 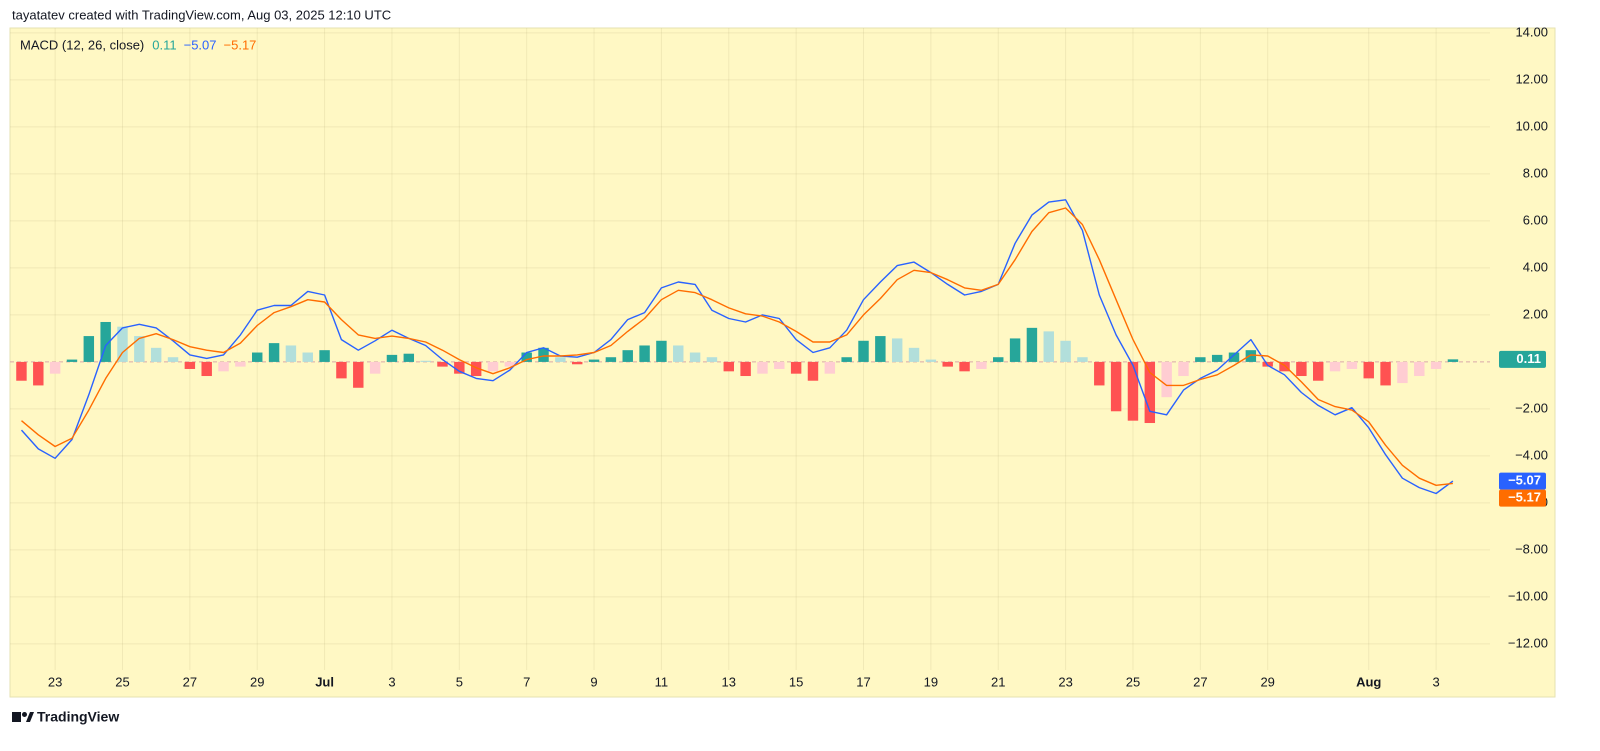 I want to click on histogram, so click(x=737, y=372).